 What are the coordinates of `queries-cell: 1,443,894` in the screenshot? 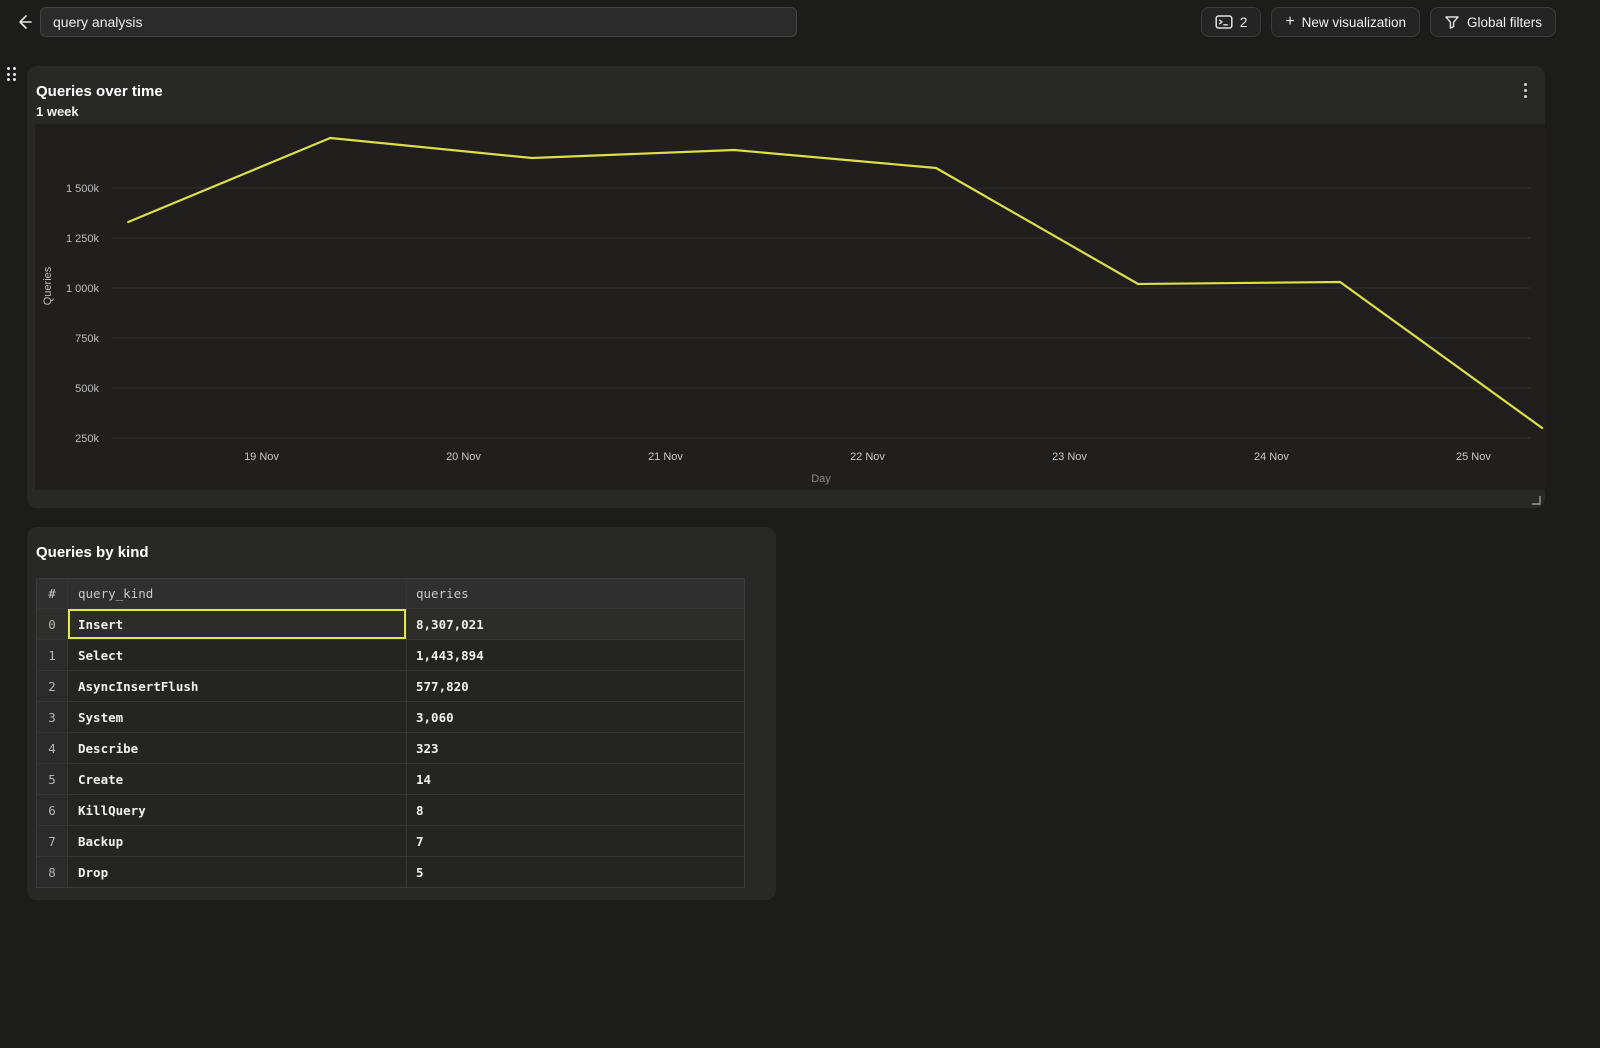 It's located at (450, 655).